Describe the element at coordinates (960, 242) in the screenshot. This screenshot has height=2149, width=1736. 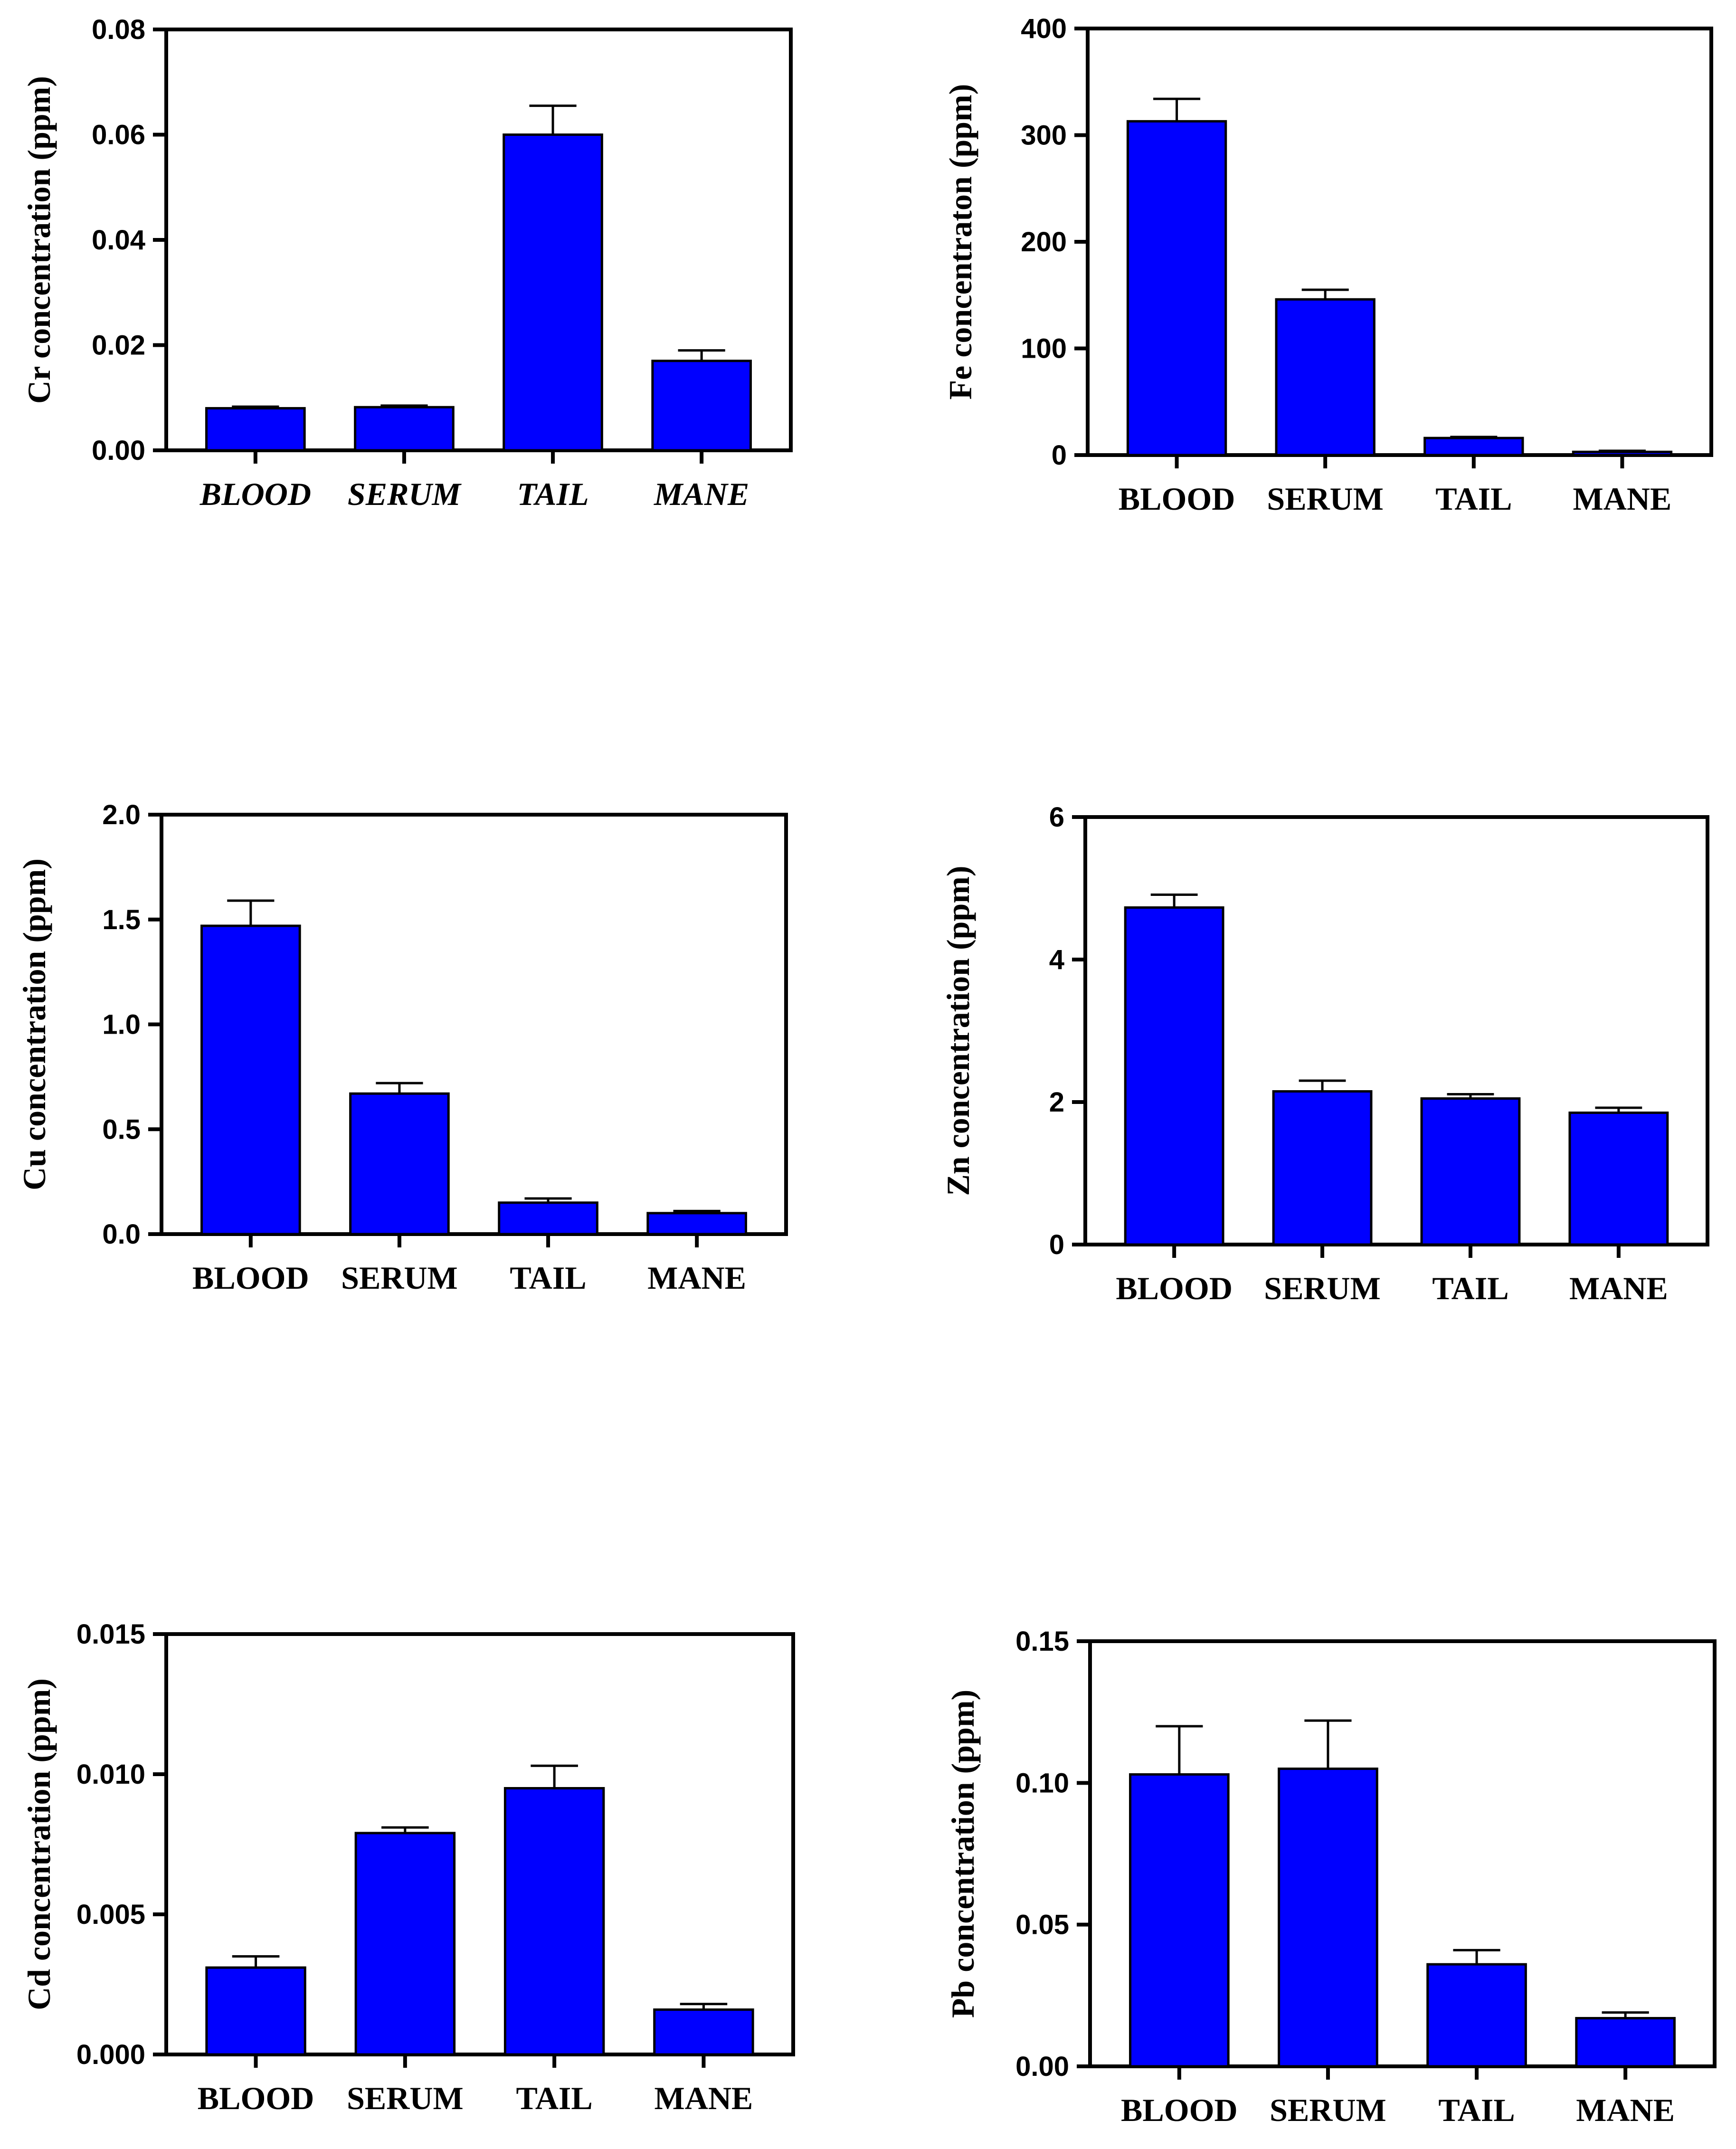
I see `y-axis-title: Fe concentraton (ppm)` at that location.